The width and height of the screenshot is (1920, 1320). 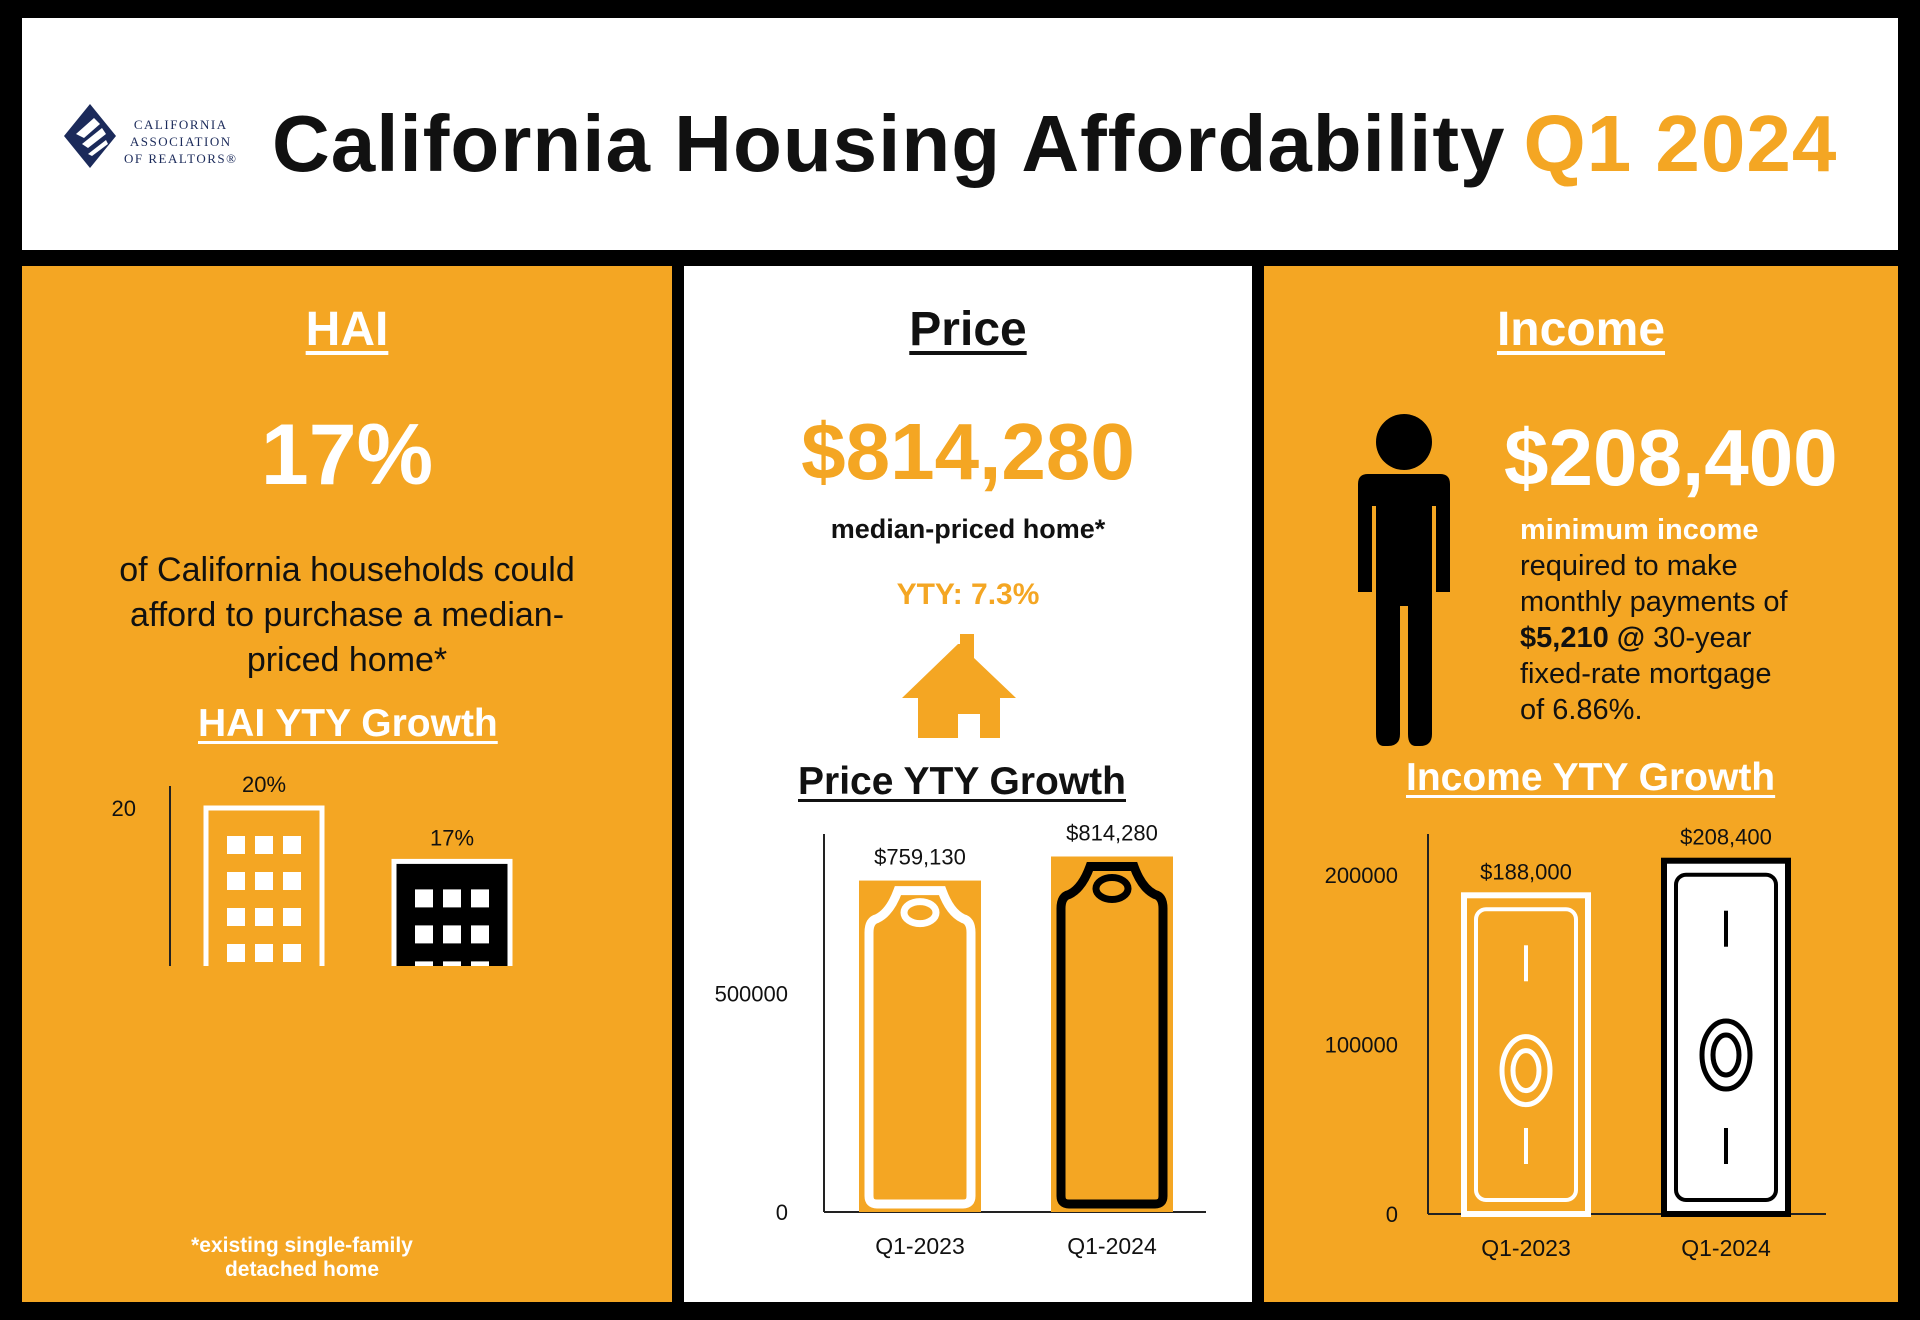 What do you see at coordinates (1591, 777) in the screenshot?
I see `income-chart-title: Income YTY Growth` at bounding box center [1591, 777].